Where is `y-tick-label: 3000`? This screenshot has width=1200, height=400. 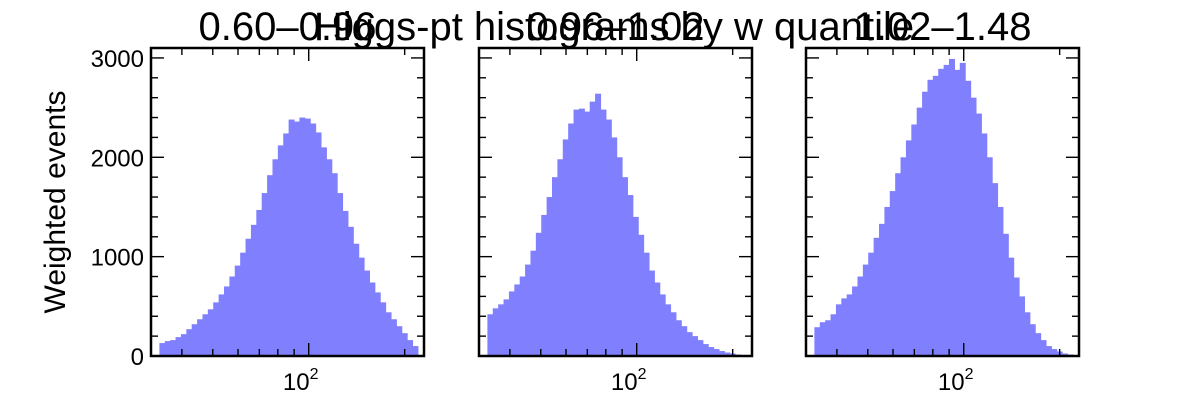 y-tick-label: 3000 is located at coordinates (117, 59).